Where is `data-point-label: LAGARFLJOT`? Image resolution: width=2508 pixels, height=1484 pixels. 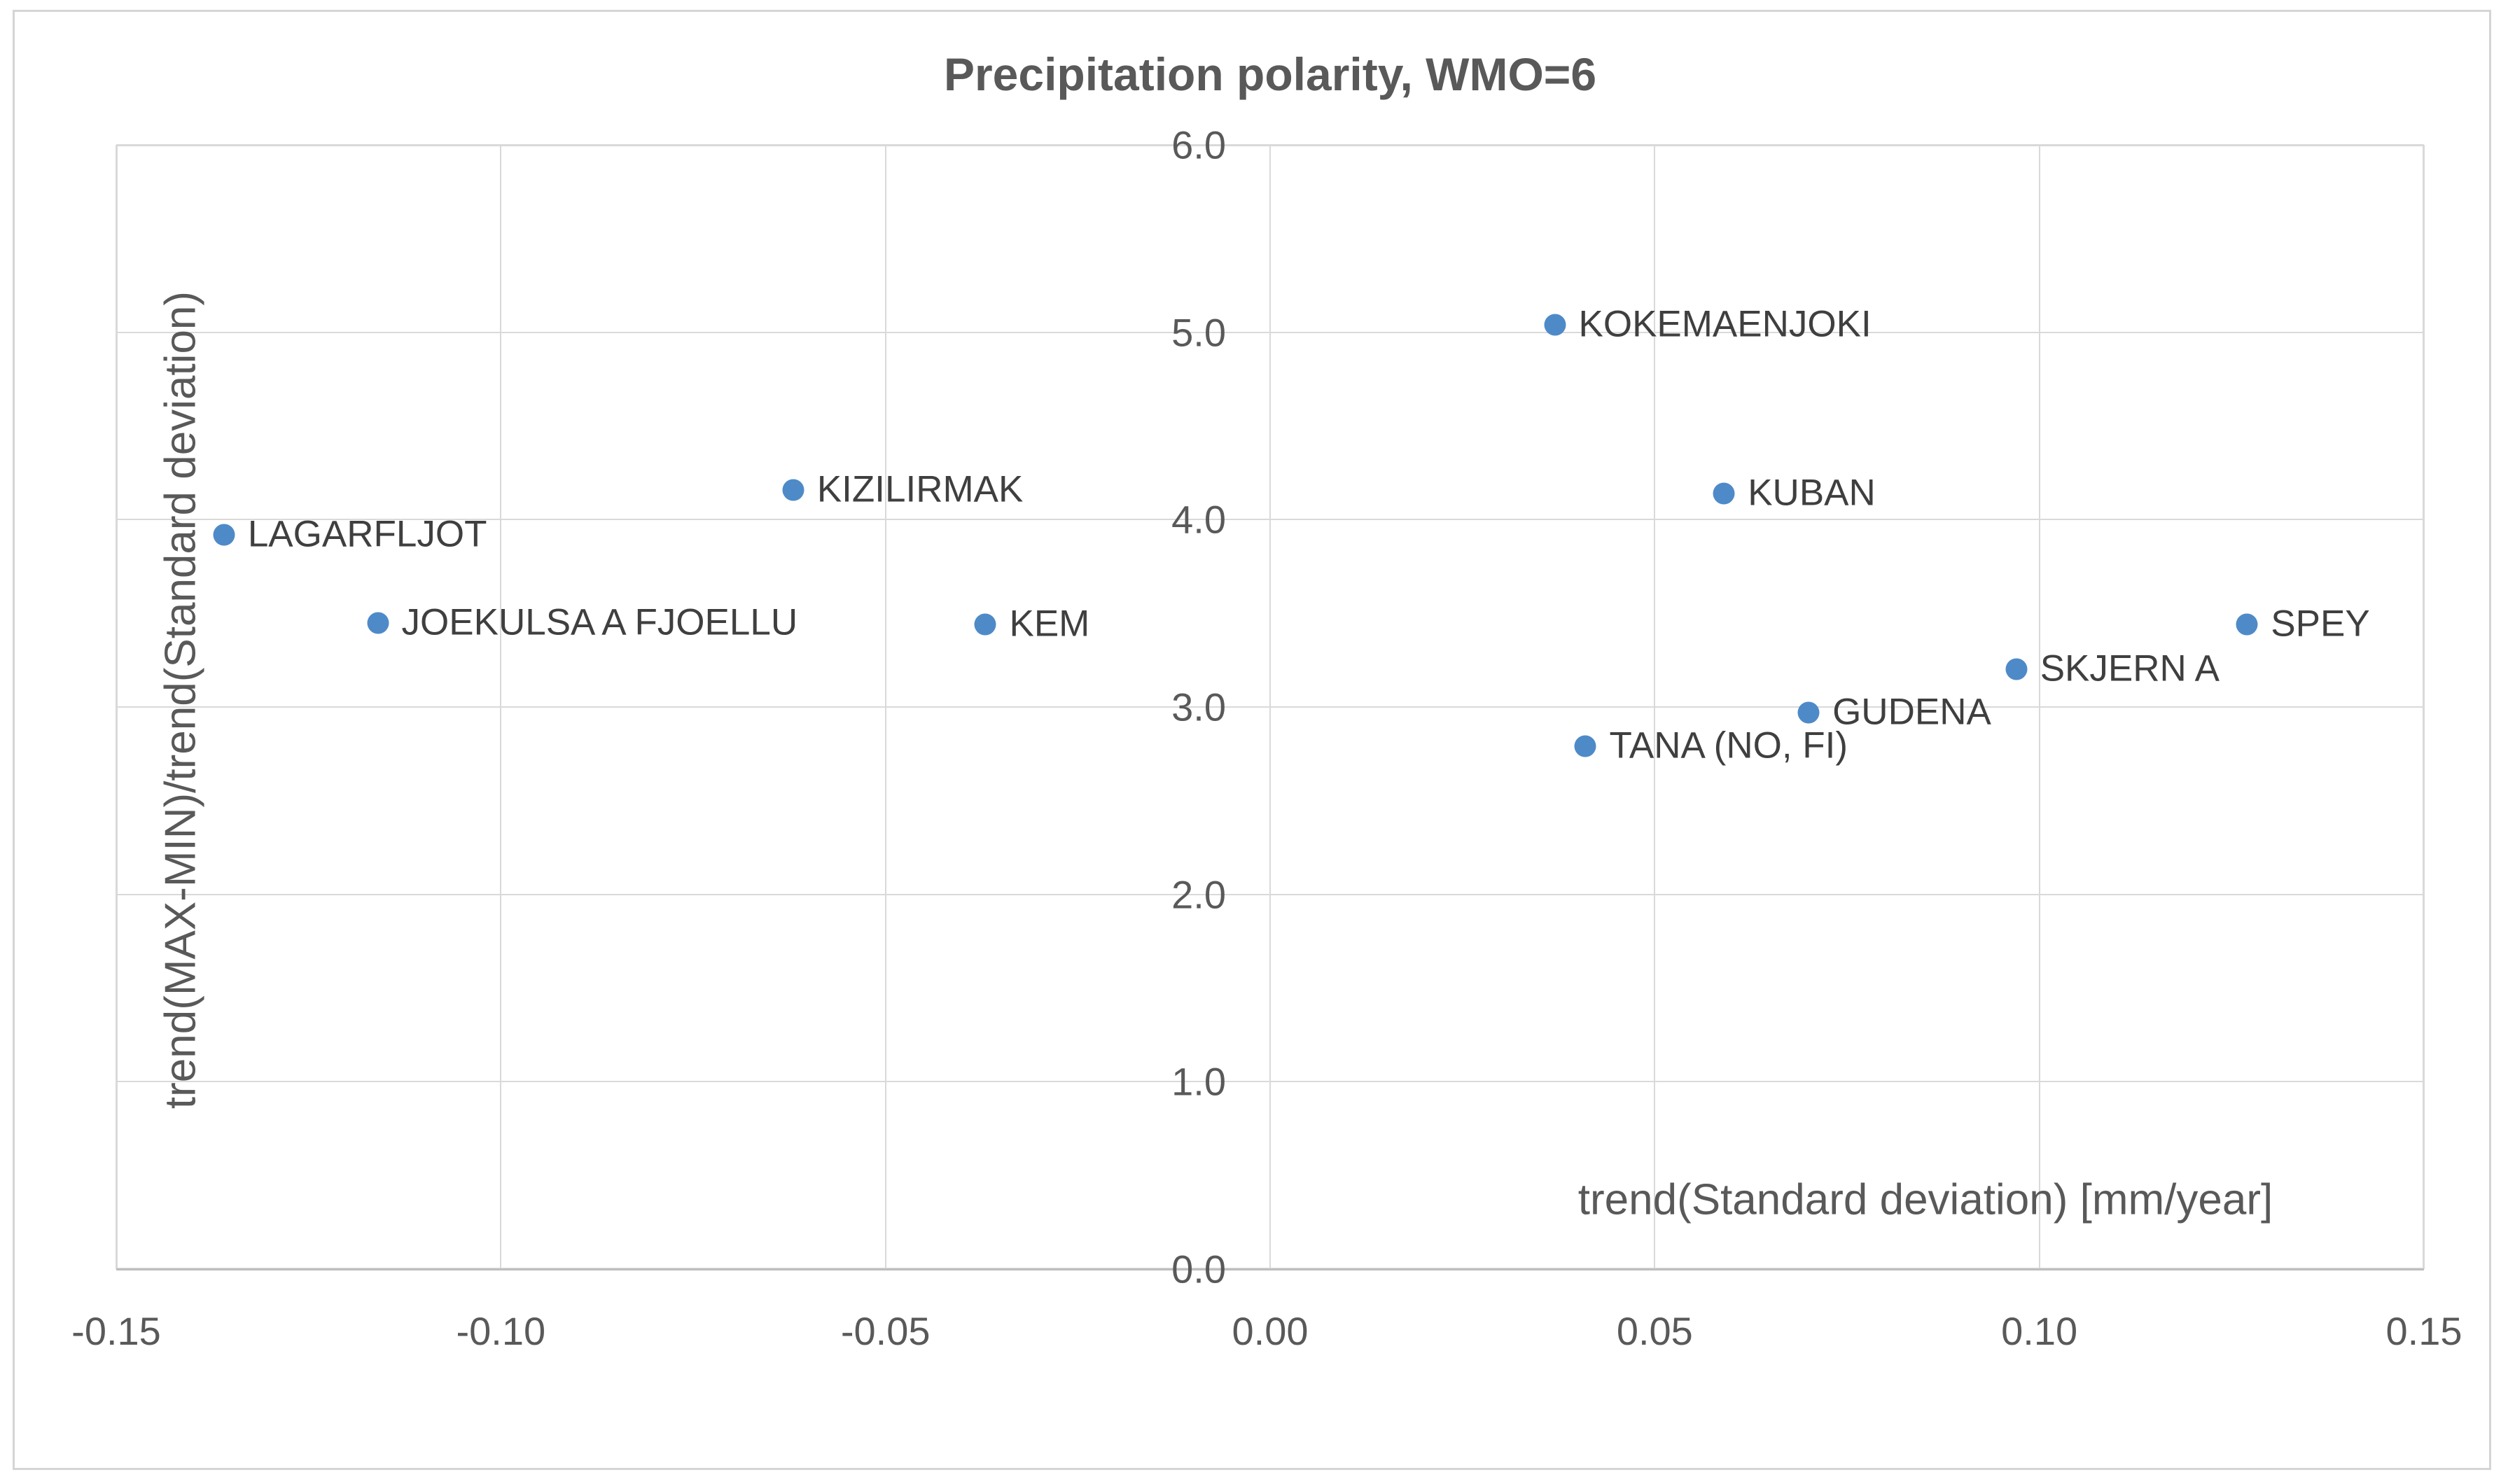 data-point-label: LAGARFLJOT is located at coordinates (367, 534).